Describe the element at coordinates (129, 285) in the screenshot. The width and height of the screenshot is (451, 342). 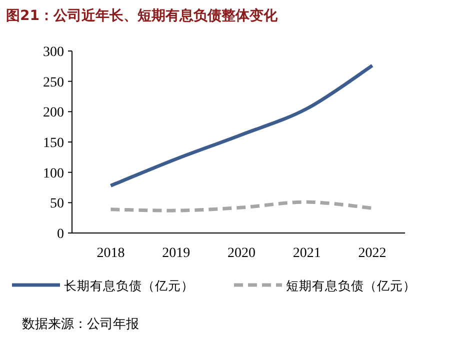
I see `legend-label: 长期有息负债（亿元）` at that location.